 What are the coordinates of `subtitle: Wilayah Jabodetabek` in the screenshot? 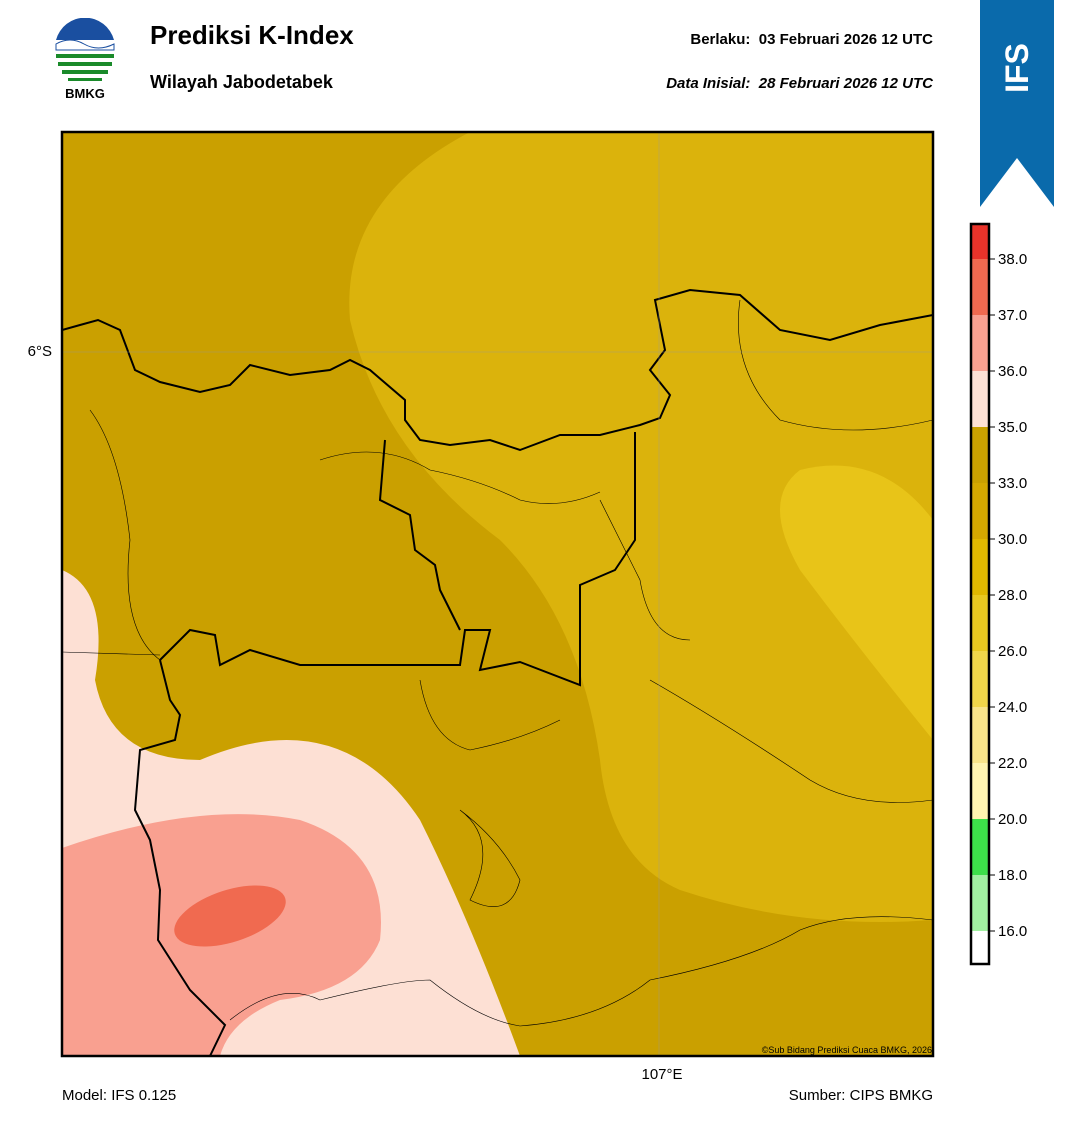 It's located at (241, 82).